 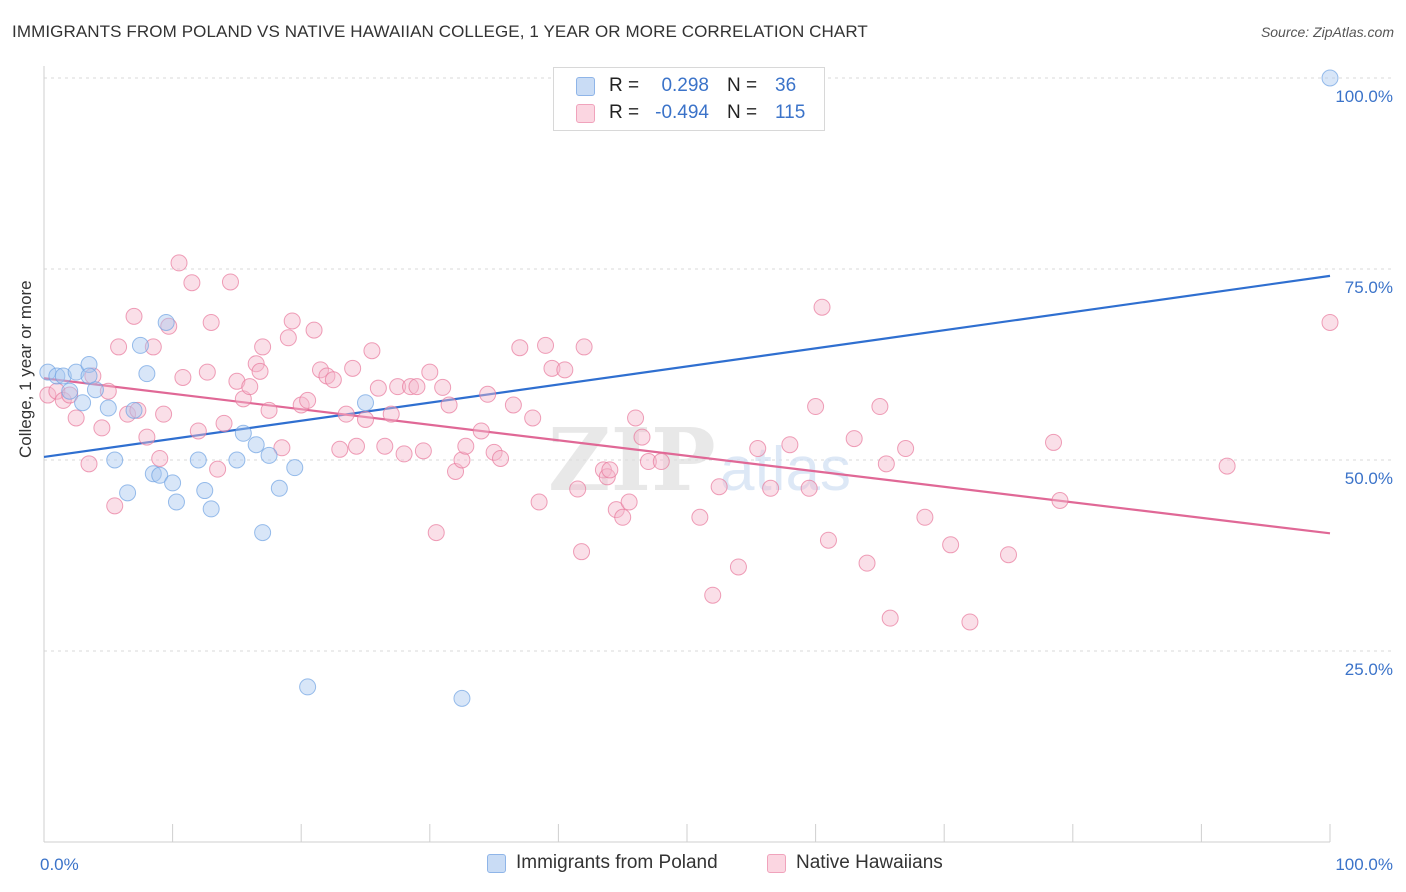 What do you see at coordinates (869, 862) in the screenshot?
I see `legend-label: Native Hawaiians` at bounding box center [869, 862].